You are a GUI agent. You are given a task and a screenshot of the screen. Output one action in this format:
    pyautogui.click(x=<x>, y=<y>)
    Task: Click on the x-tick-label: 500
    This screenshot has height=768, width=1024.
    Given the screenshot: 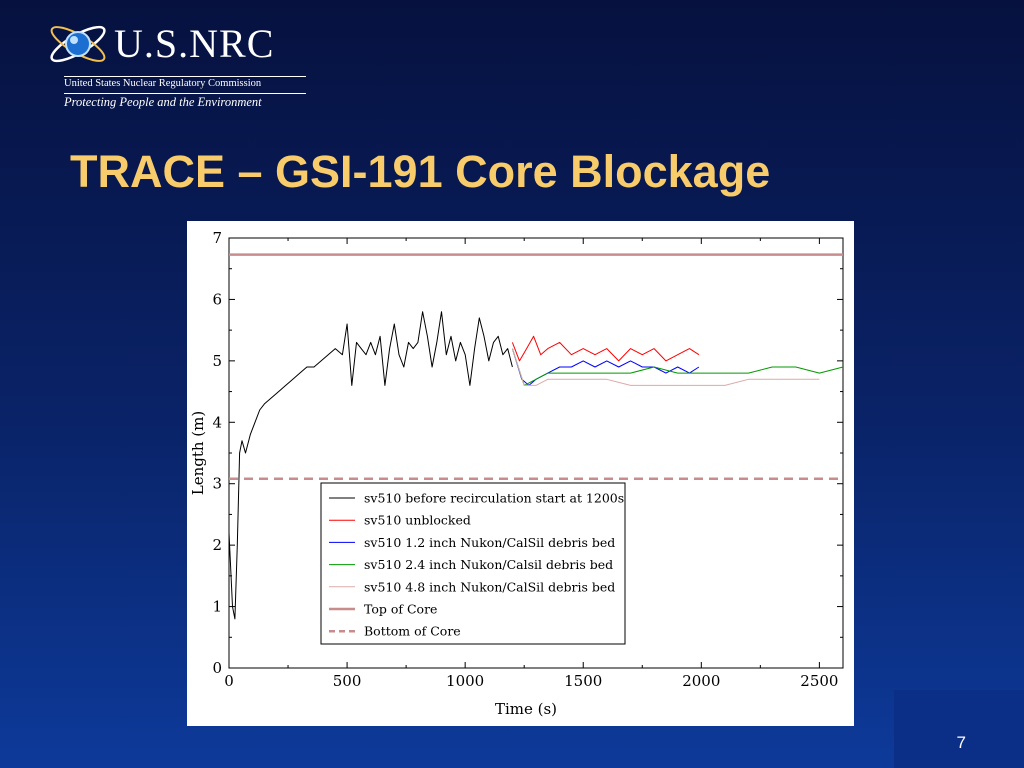 What is the action you would take?
    pyautogui.click(x=347, y=681)
    